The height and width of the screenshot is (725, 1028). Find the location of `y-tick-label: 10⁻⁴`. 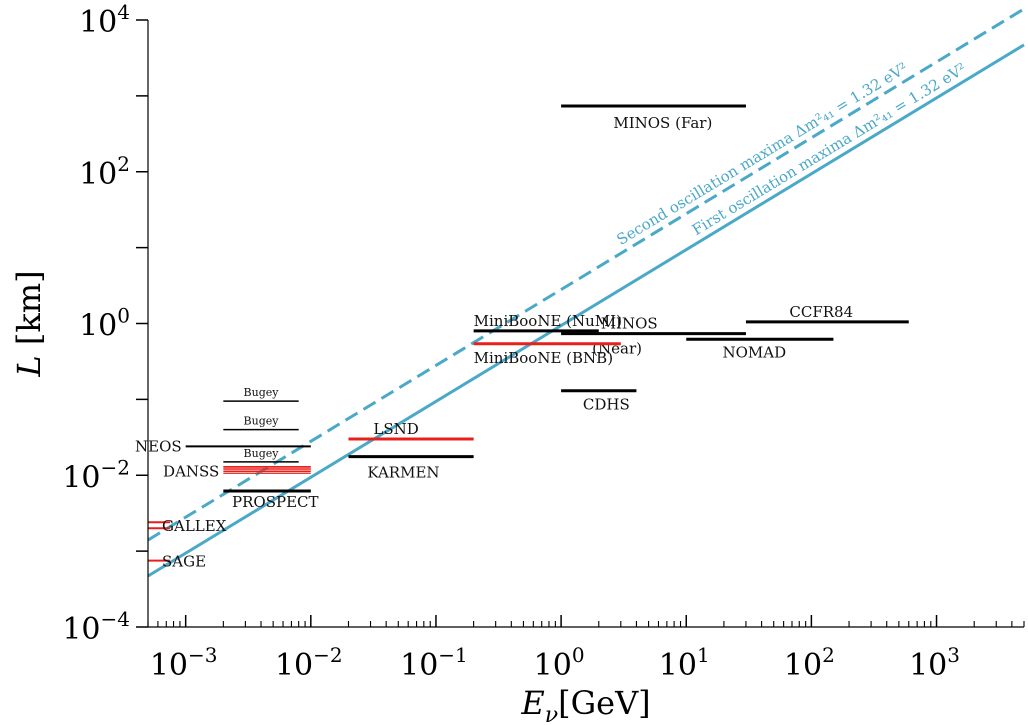

y-tick-label: 10⁻⁴ is located at coordinates (96, 627).